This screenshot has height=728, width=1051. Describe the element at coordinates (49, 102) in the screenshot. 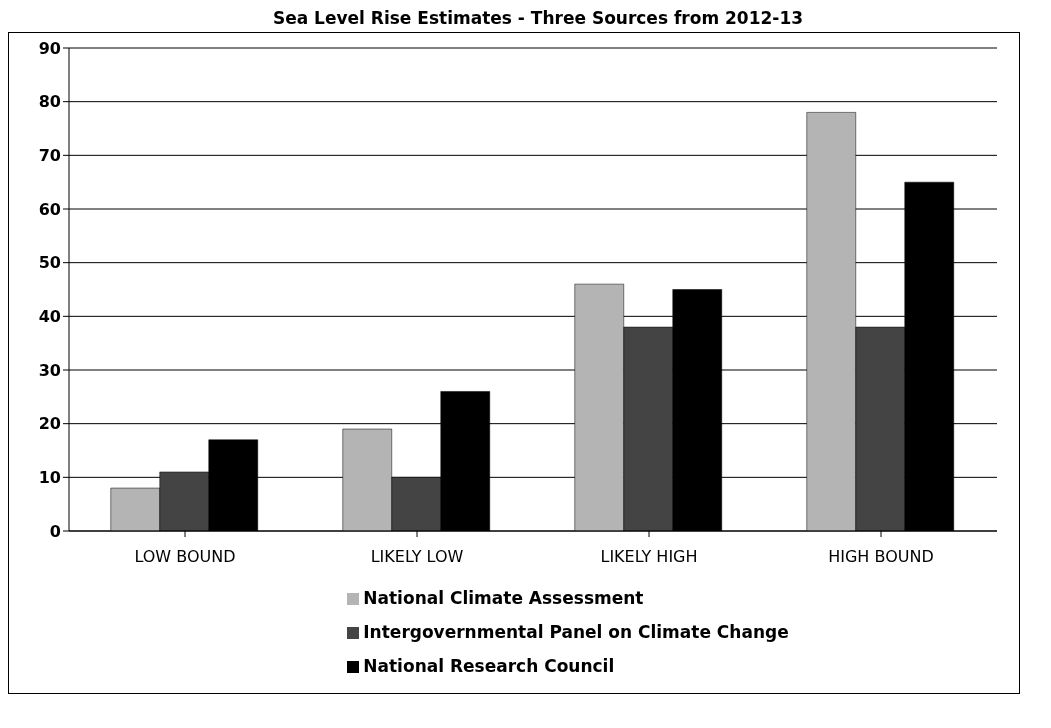

I see `y-tick-label: 80` at that location.